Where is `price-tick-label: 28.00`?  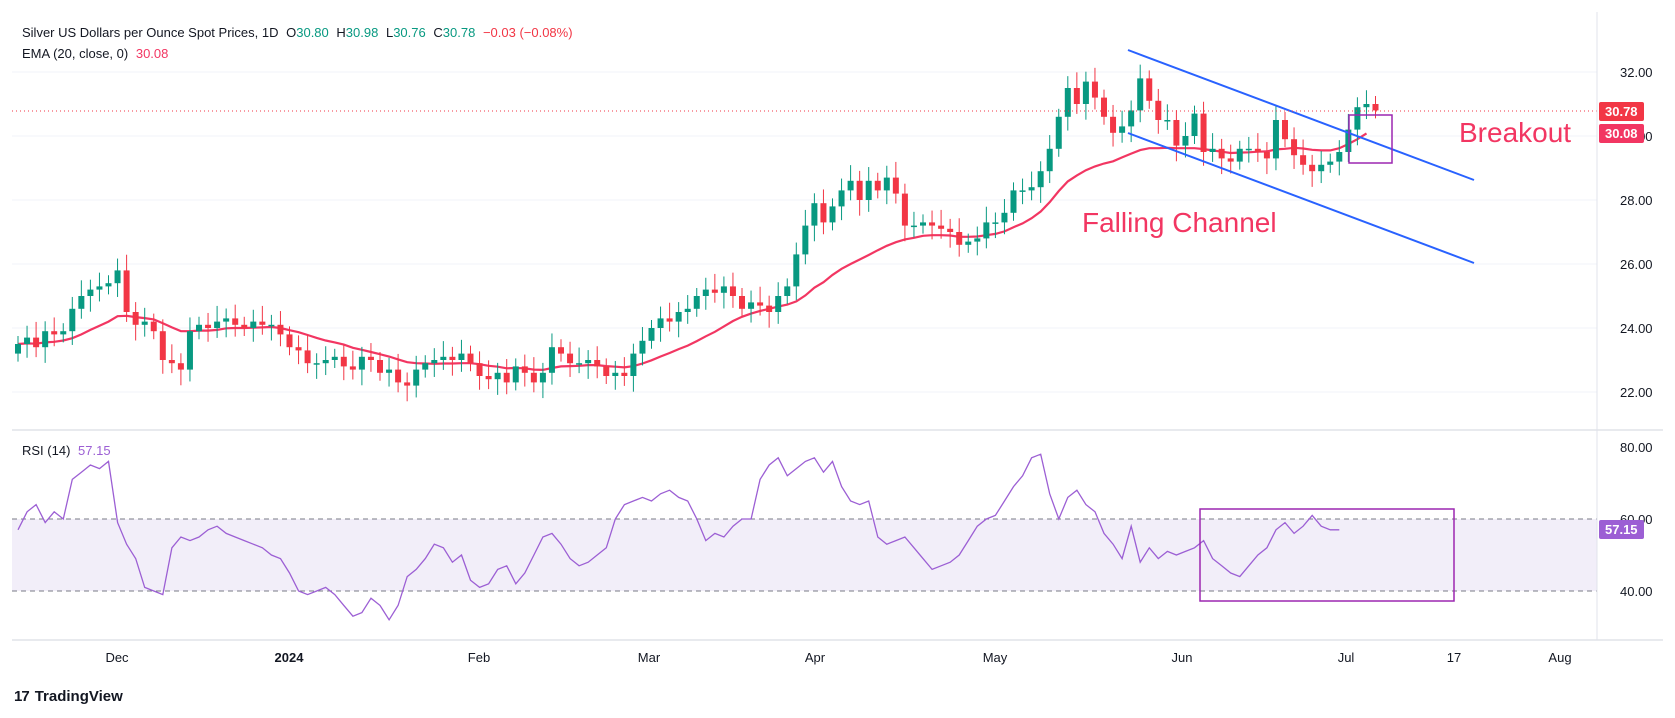 price-tick-label: 28.00 is located at coordinates (1636, 200).